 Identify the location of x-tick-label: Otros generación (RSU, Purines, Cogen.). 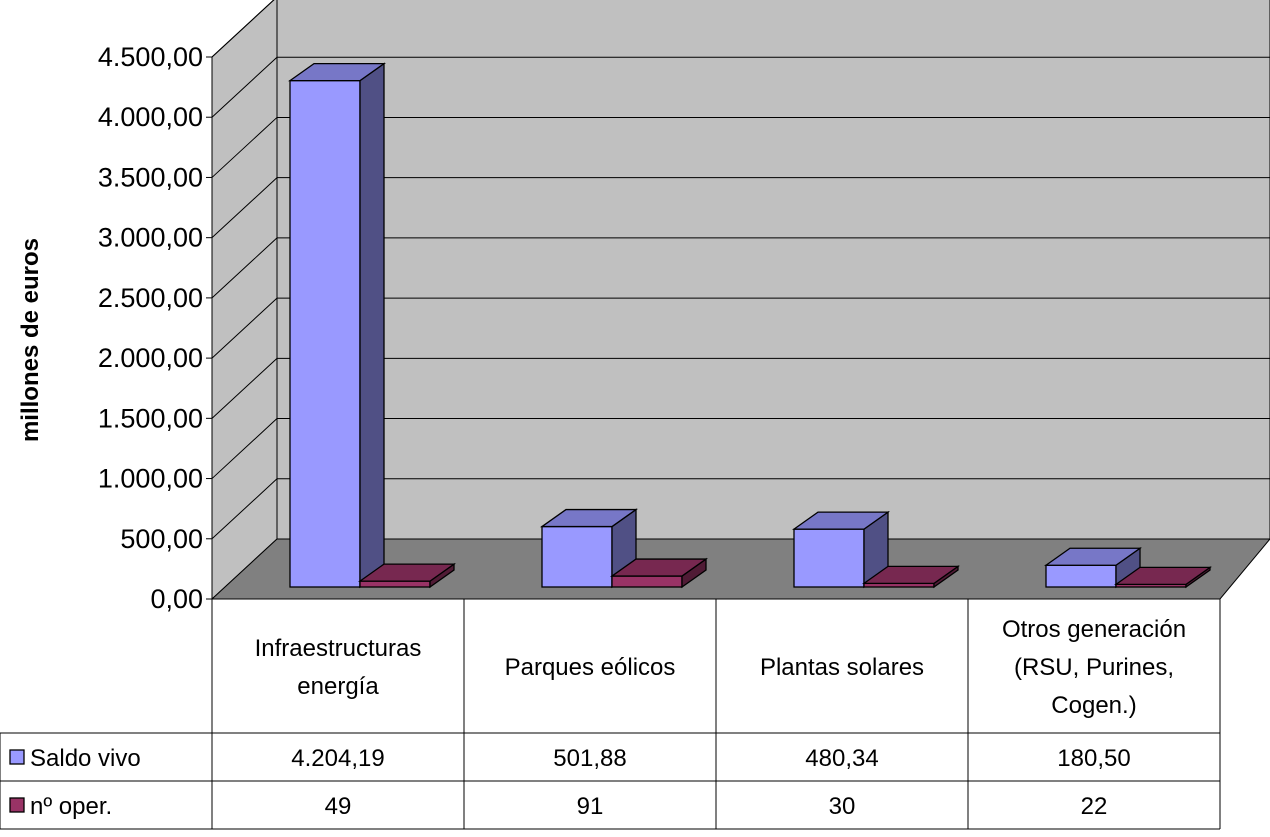
(1094, 667).